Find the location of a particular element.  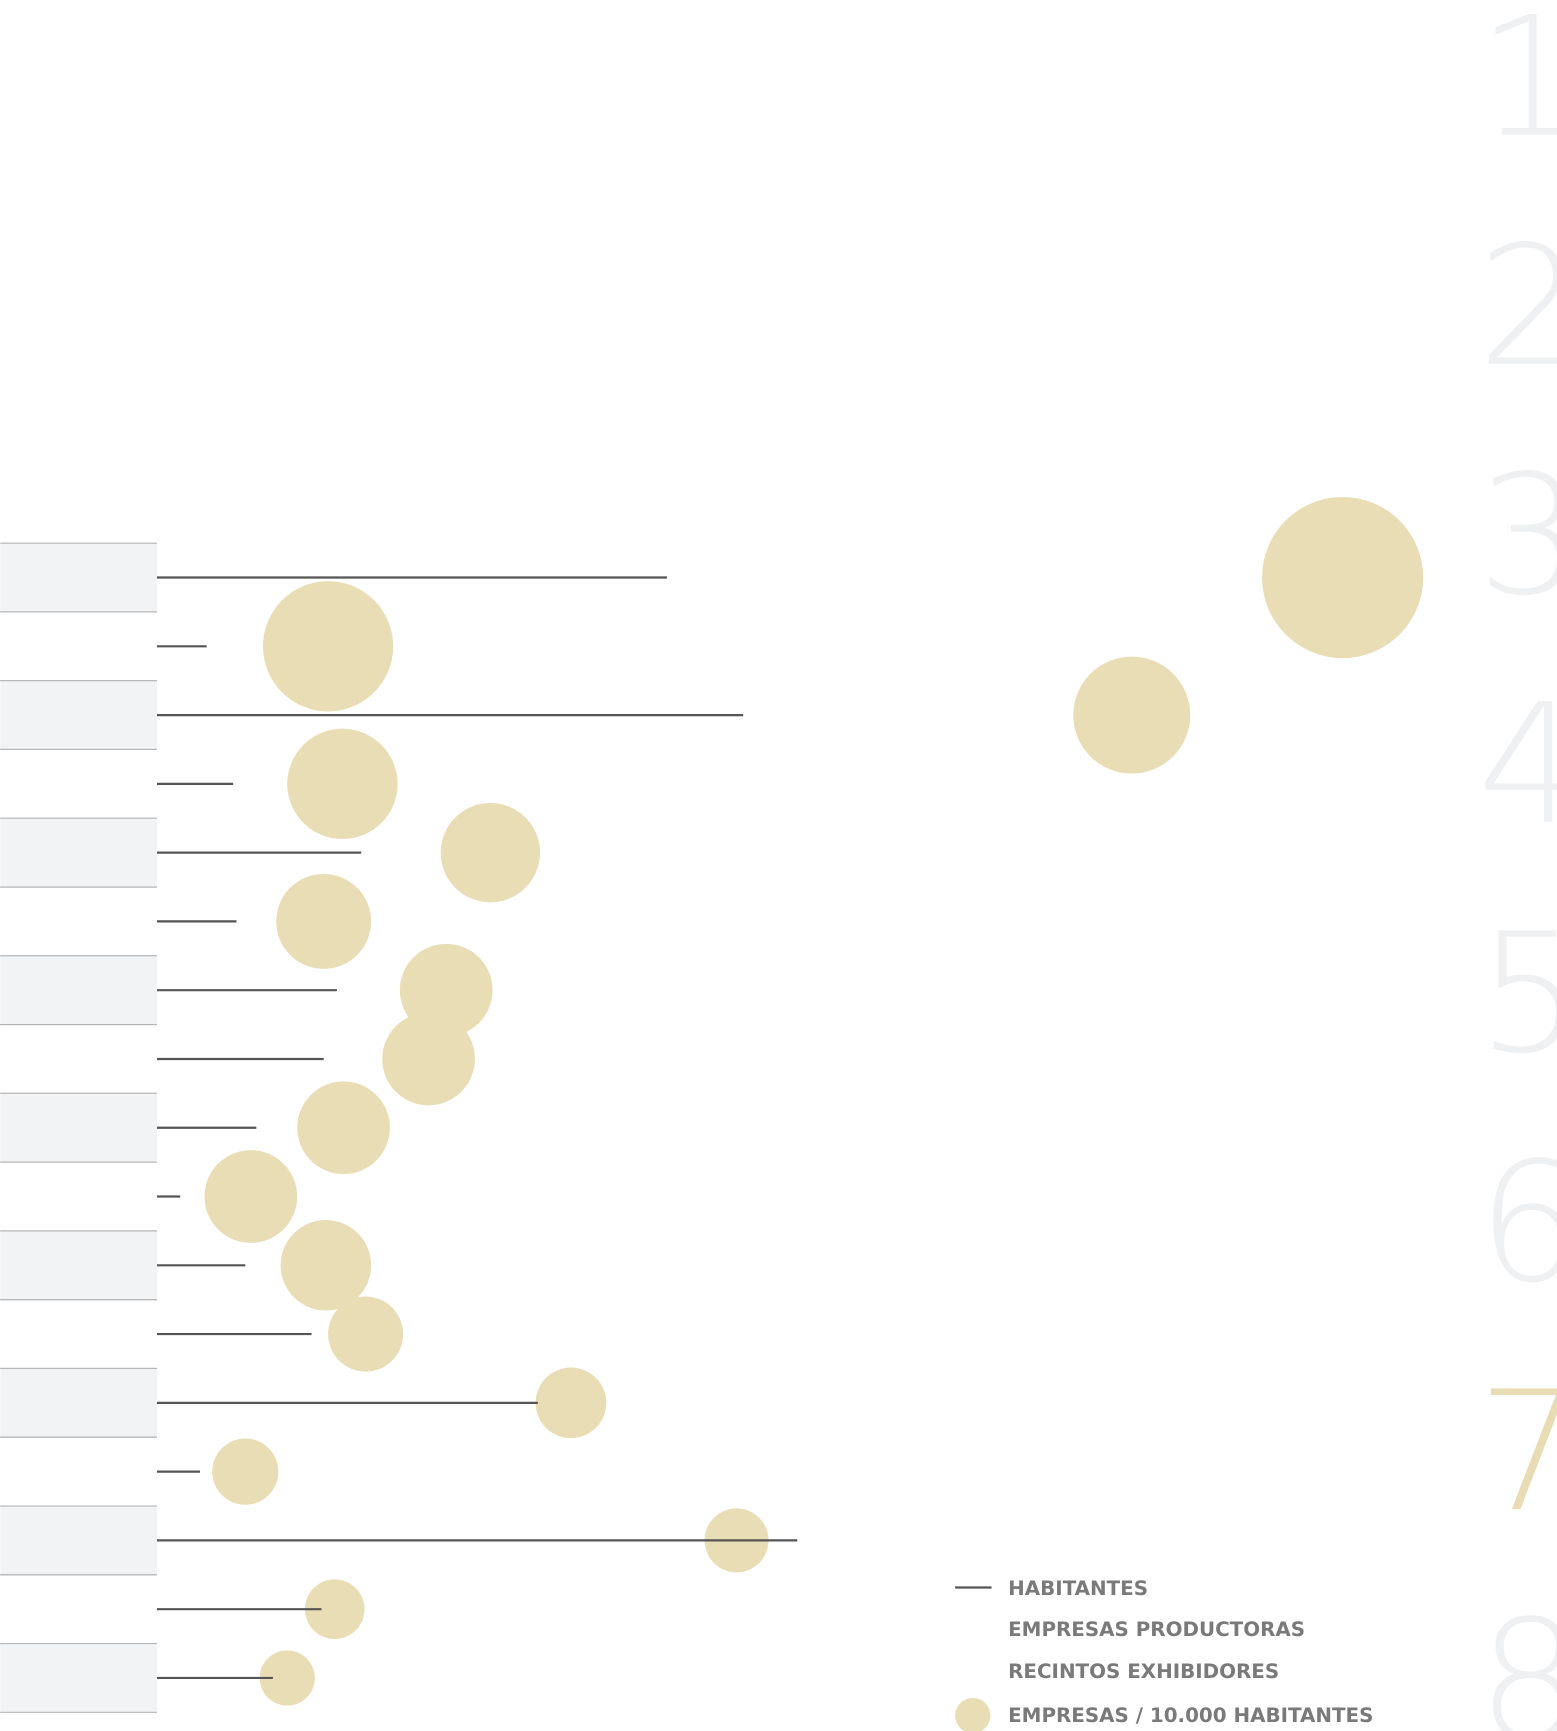

step-number: 8 is located at coordinates (1517, 1658).